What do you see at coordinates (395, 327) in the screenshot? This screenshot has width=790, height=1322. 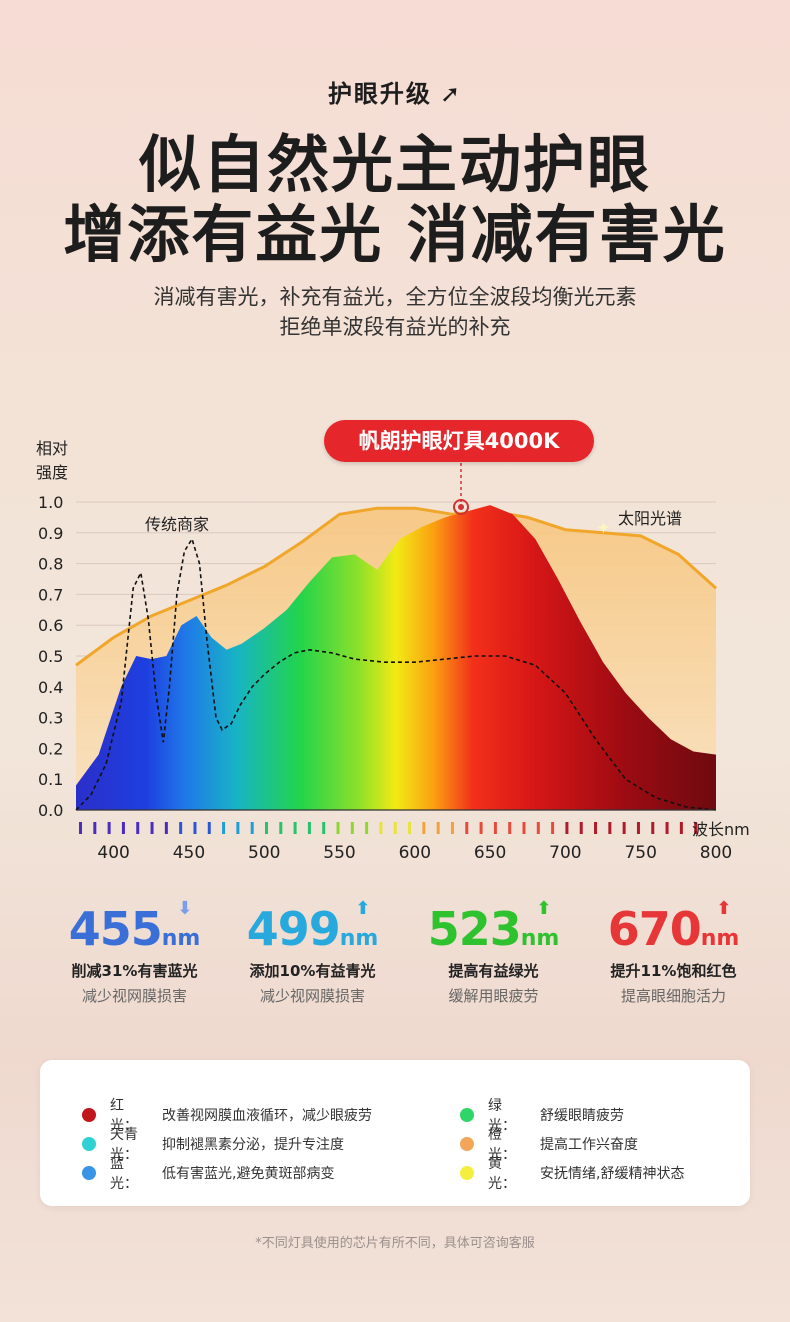 I see `subtitle-line-2: 拒绝单波段有益光的补充` at bounding box center [395, 327].